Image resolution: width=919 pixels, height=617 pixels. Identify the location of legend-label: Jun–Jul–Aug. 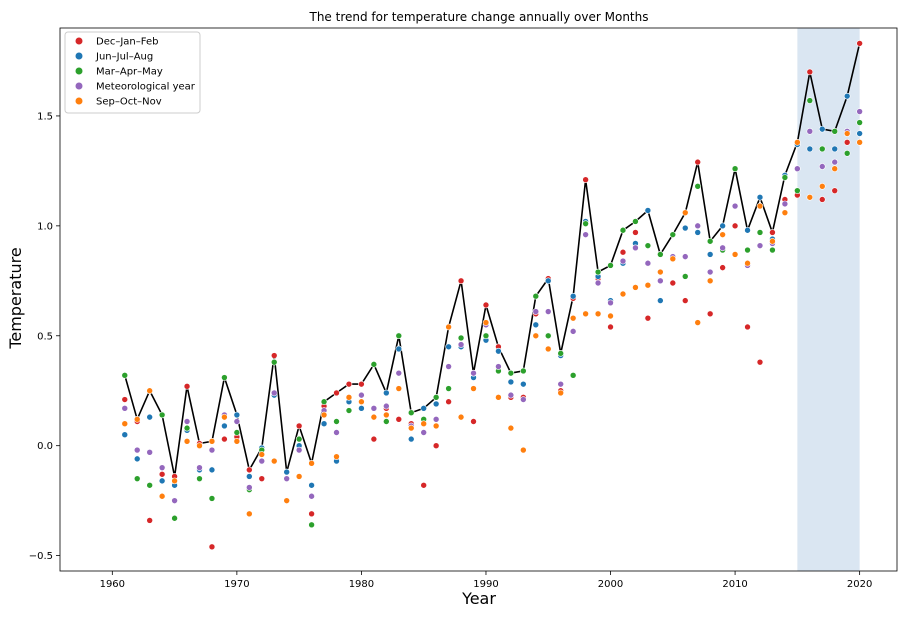
(124, 57).